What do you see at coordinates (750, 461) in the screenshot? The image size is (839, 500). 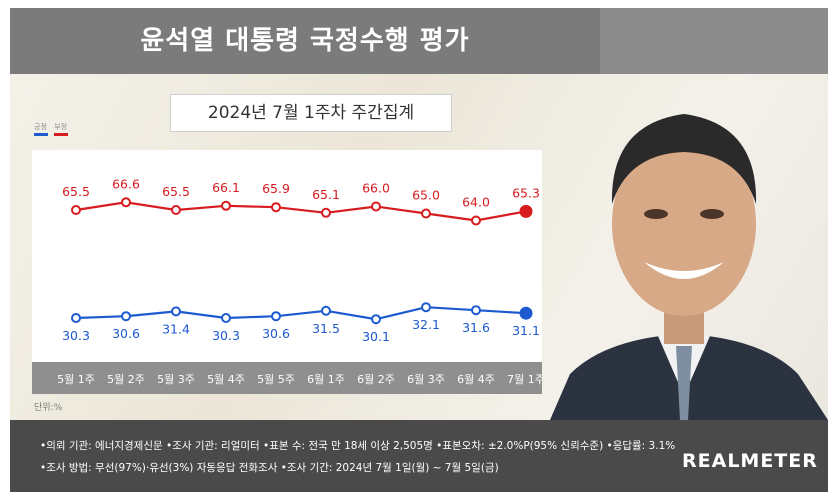 I see `realmeter-logo: REALMETER` at bounding box center [750, 461].